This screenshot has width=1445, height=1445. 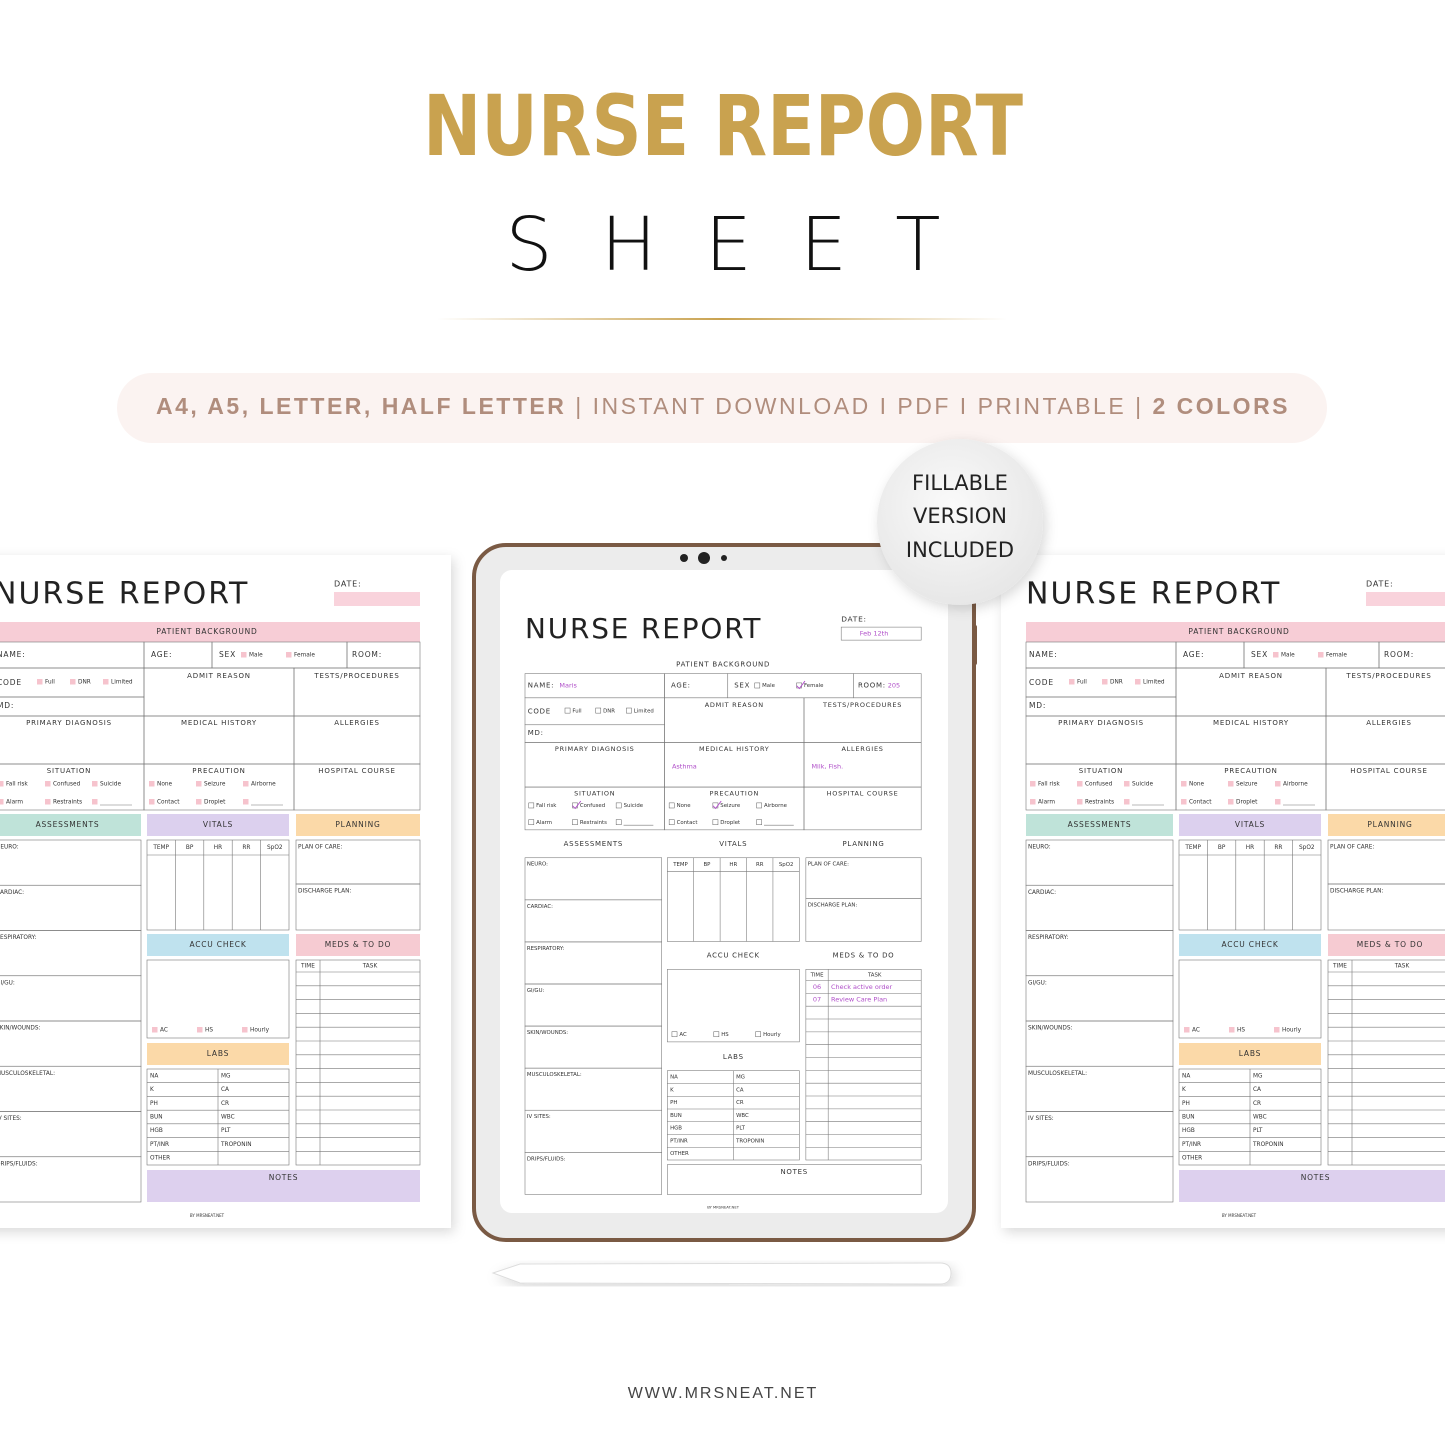 What do you see at coordinates (7, 705) in the screenshot?
I see `sheet-label: MD:` at bounding box center [7, 705].